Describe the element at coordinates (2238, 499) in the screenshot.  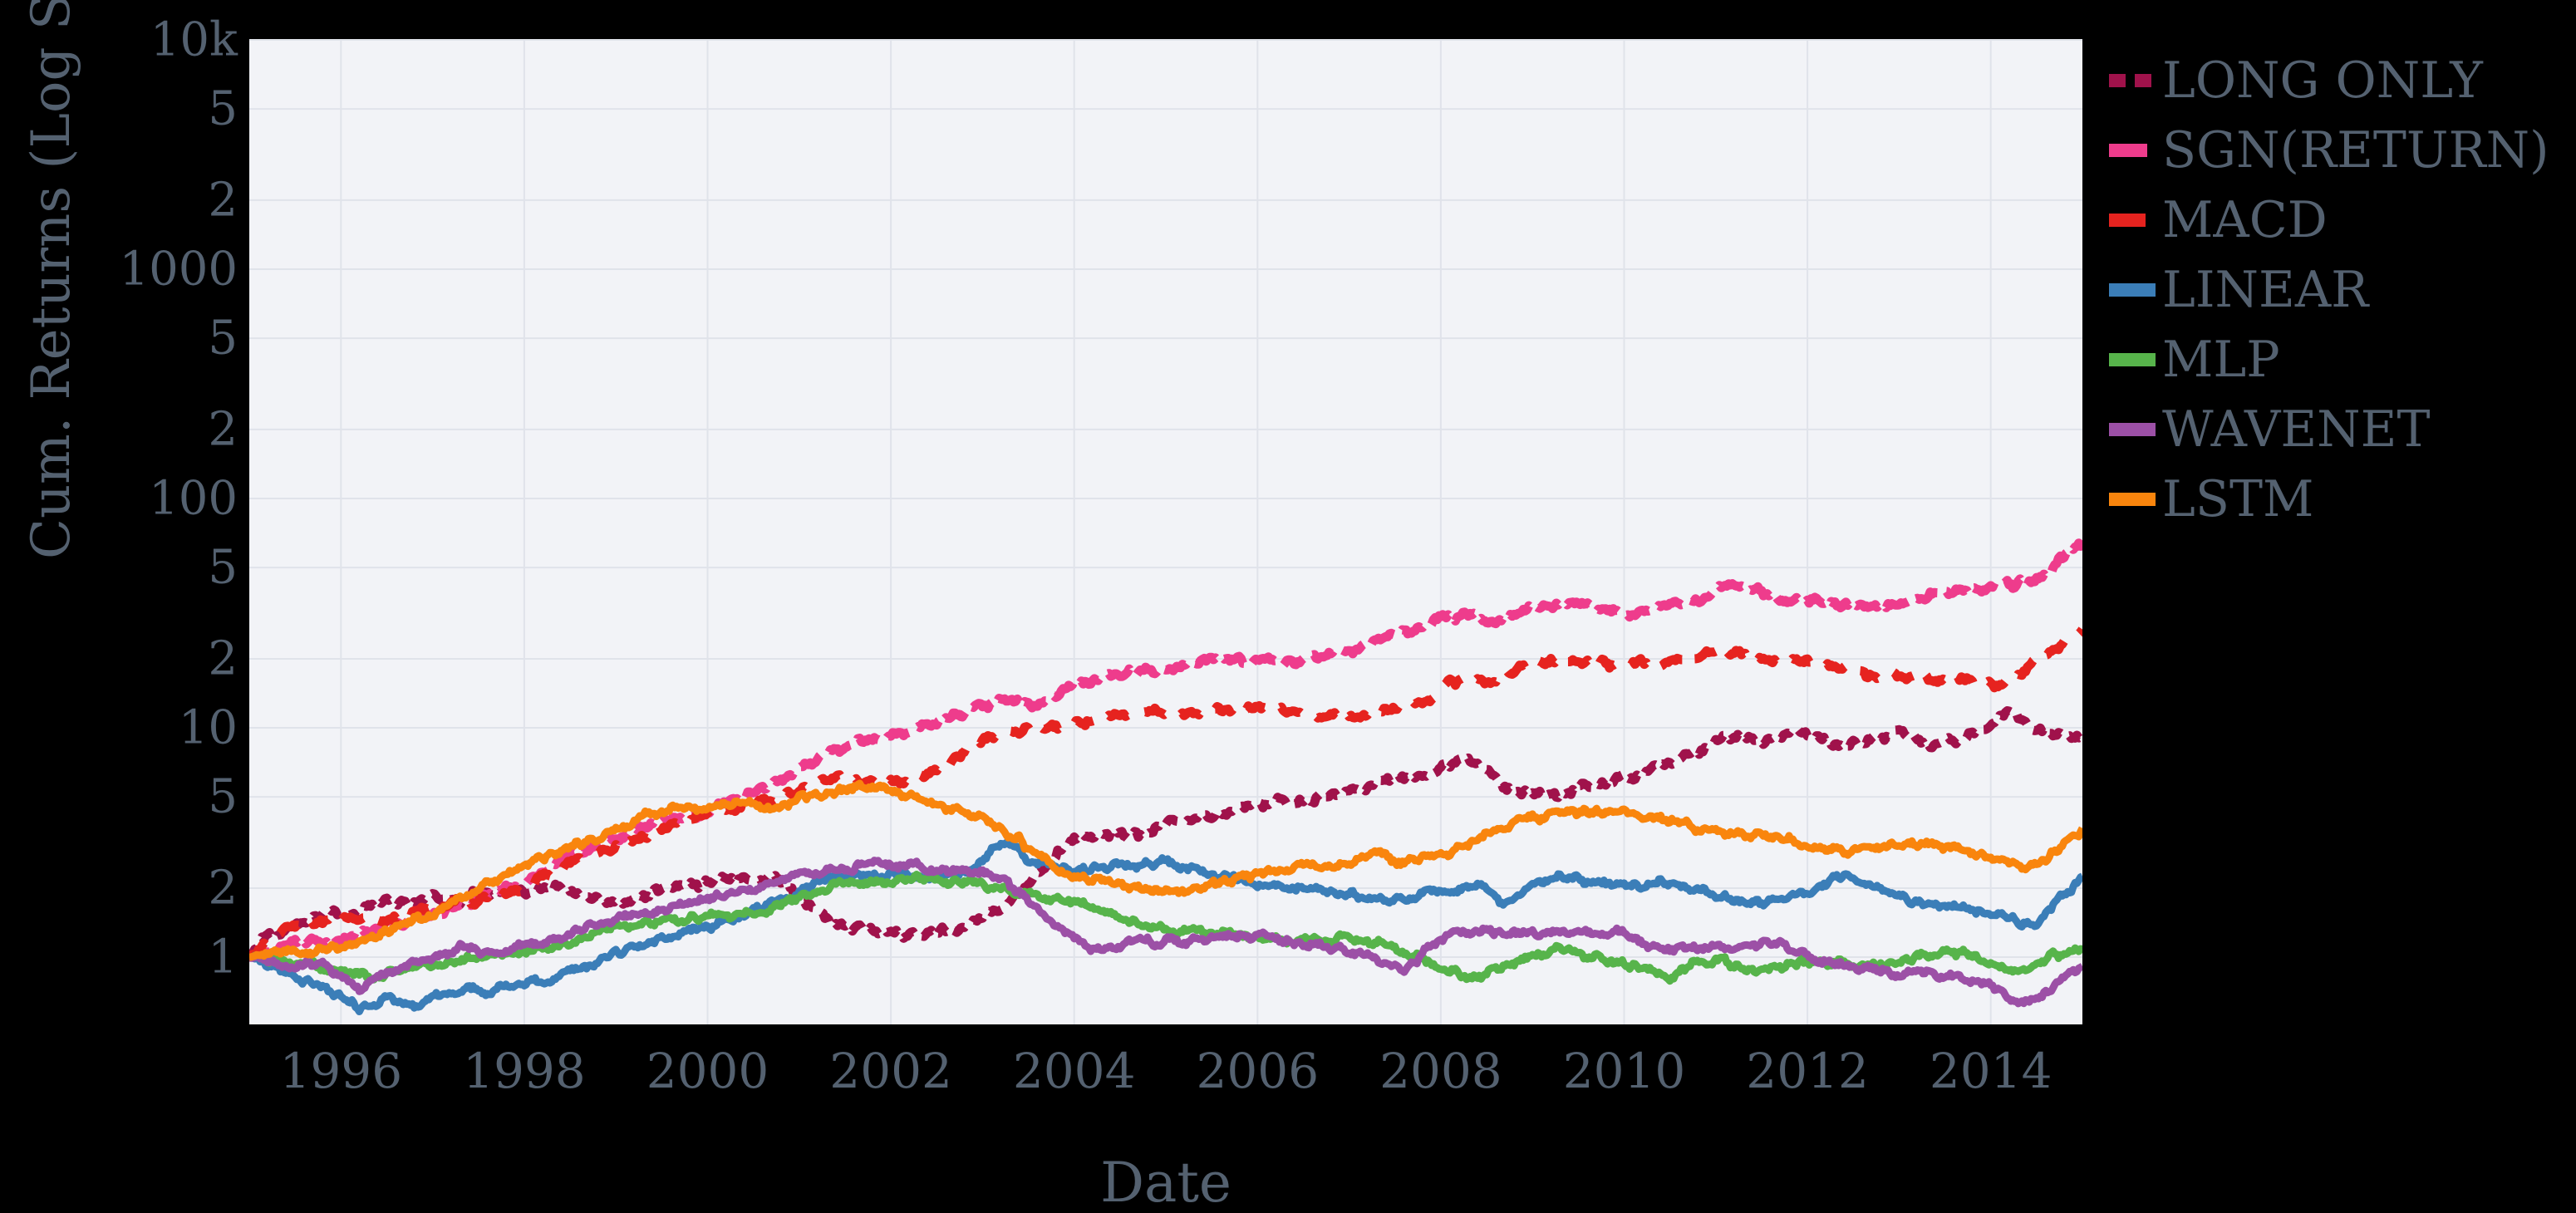
I see `legend-label: LSTM` at that location.